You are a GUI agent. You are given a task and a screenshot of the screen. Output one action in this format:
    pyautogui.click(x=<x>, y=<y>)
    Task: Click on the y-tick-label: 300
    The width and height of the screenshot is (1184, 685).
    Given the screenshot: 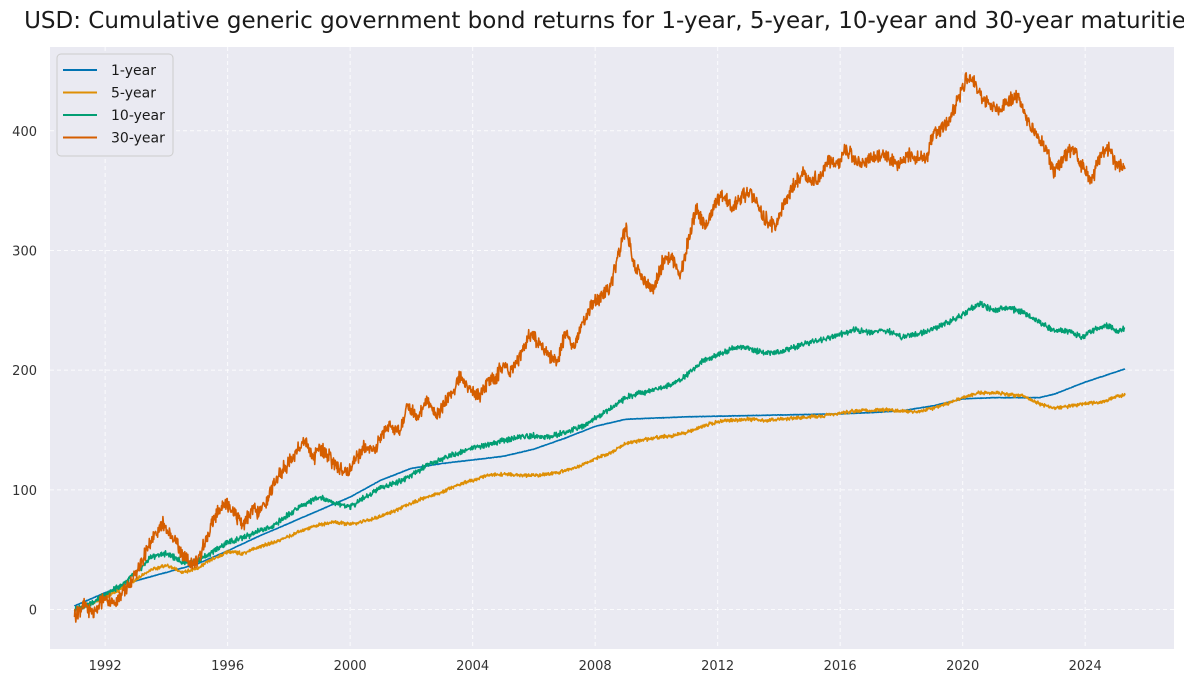 What is the action you would take?
    pyautogui.click(x=24, y=251)
    